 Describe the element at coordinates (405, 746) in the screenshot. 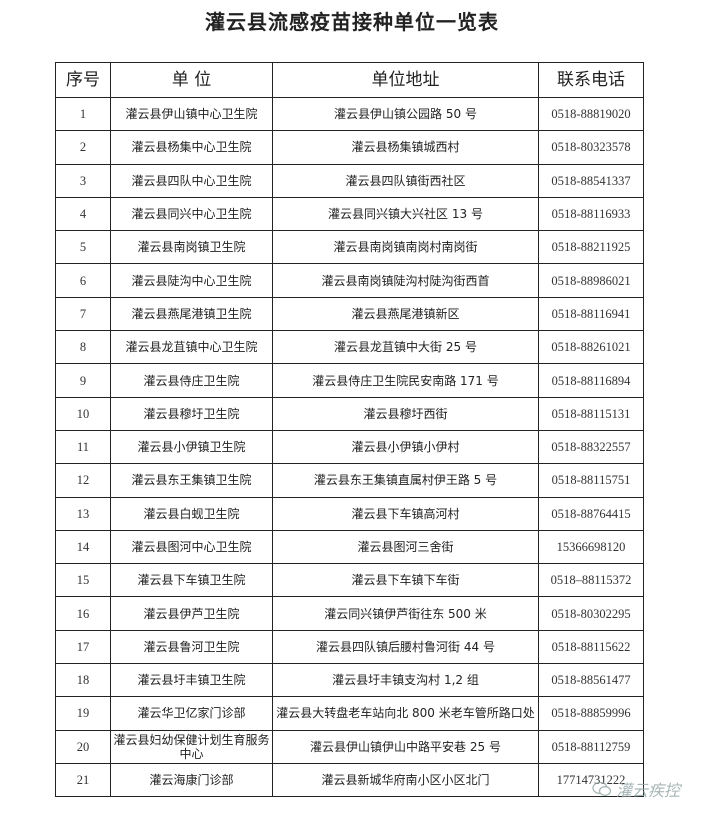

I see `unit-address: 灌云县伊山镇伊山中路平安巷 25 号` at that location.